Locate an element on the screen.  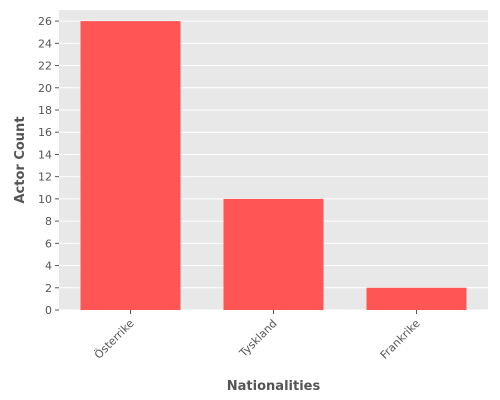
y-tick-label: 0 is located at coordinates (48, 310).